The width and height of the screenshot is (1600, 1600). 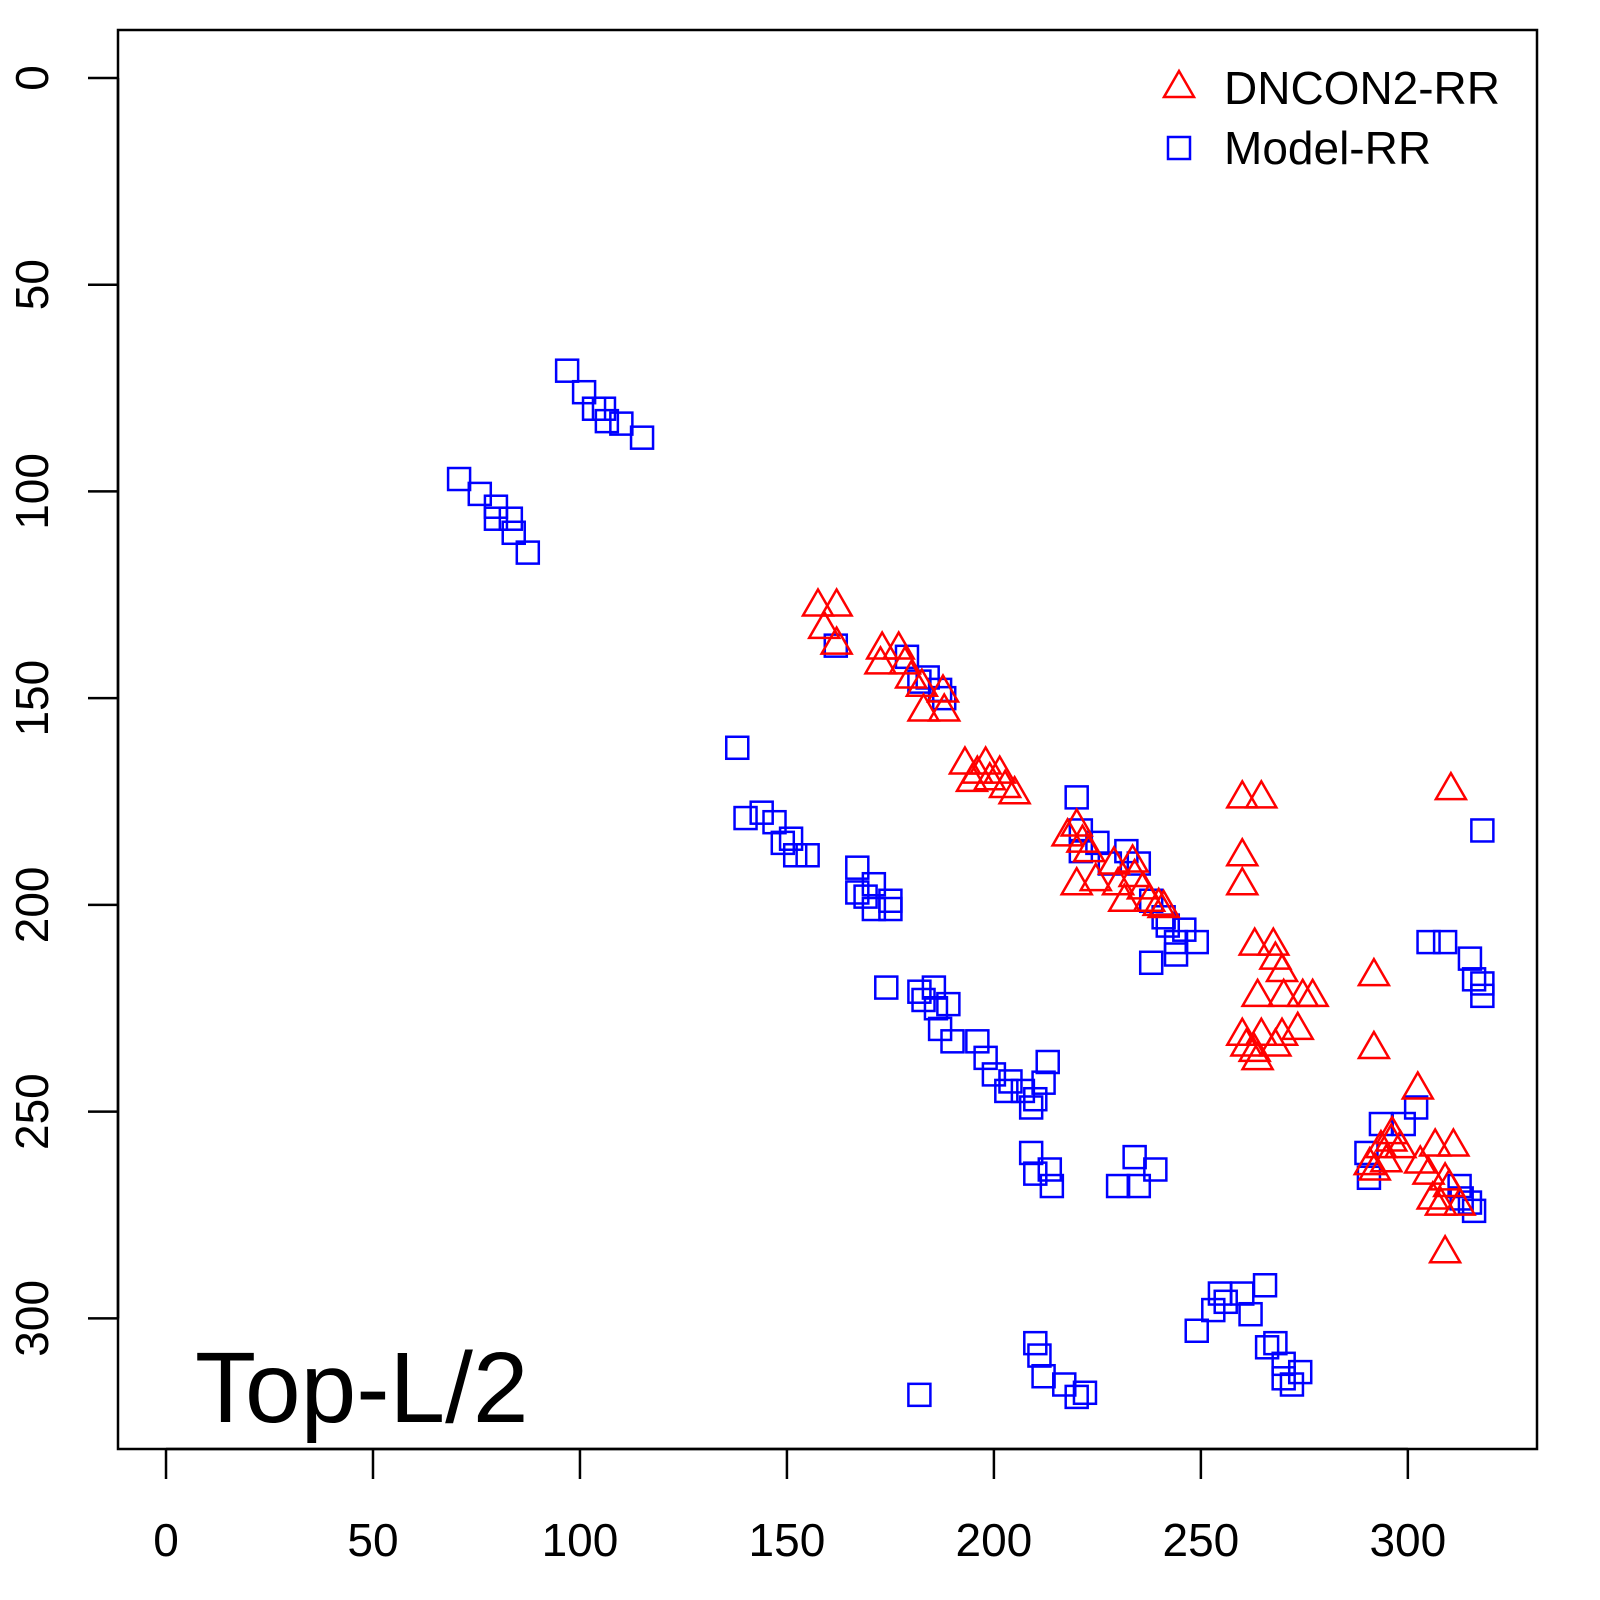 I want to click on legend-triangle-marker, so click(x=1179, y=83).